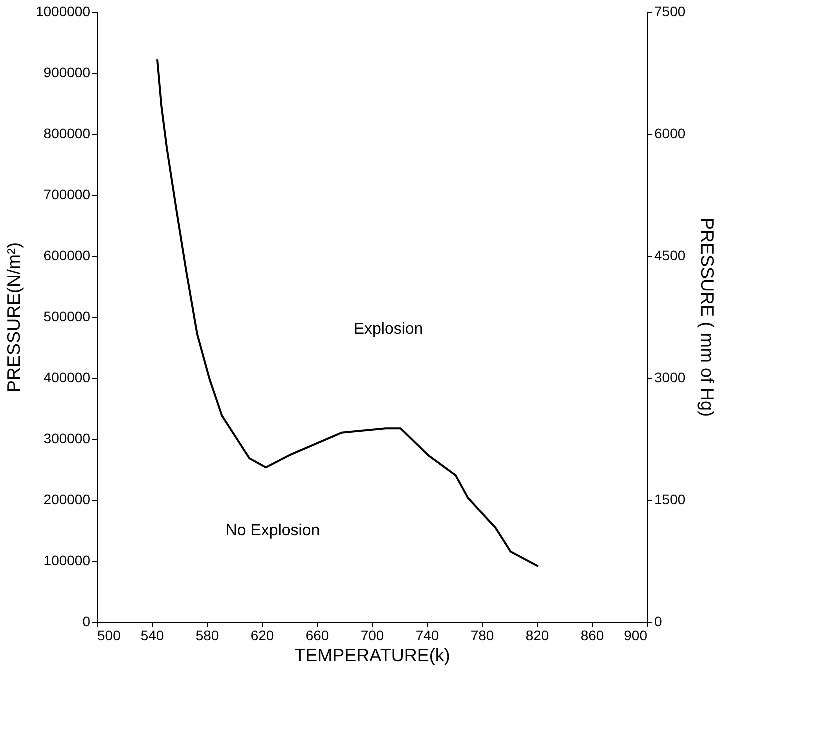  What do you see at coordinates (86, 622) in the screenshot?
I see `y-tick-label: 0` at bounding box center [86, 622].